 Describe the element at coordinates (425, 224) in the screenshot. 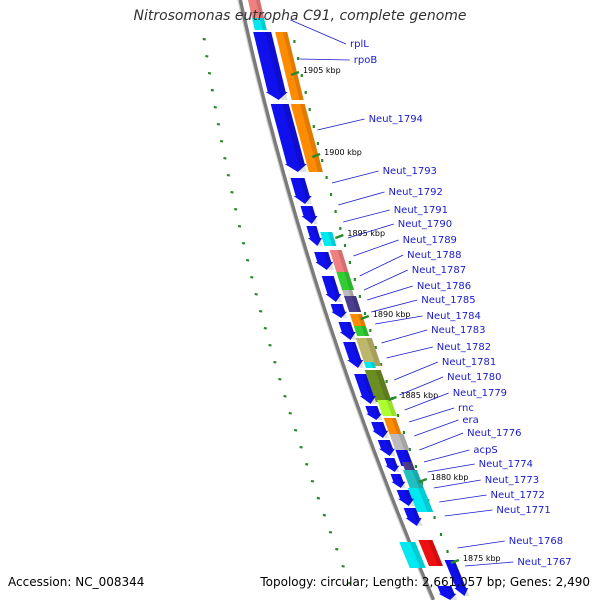

I see `gene-label: Neut_1790` at that location.